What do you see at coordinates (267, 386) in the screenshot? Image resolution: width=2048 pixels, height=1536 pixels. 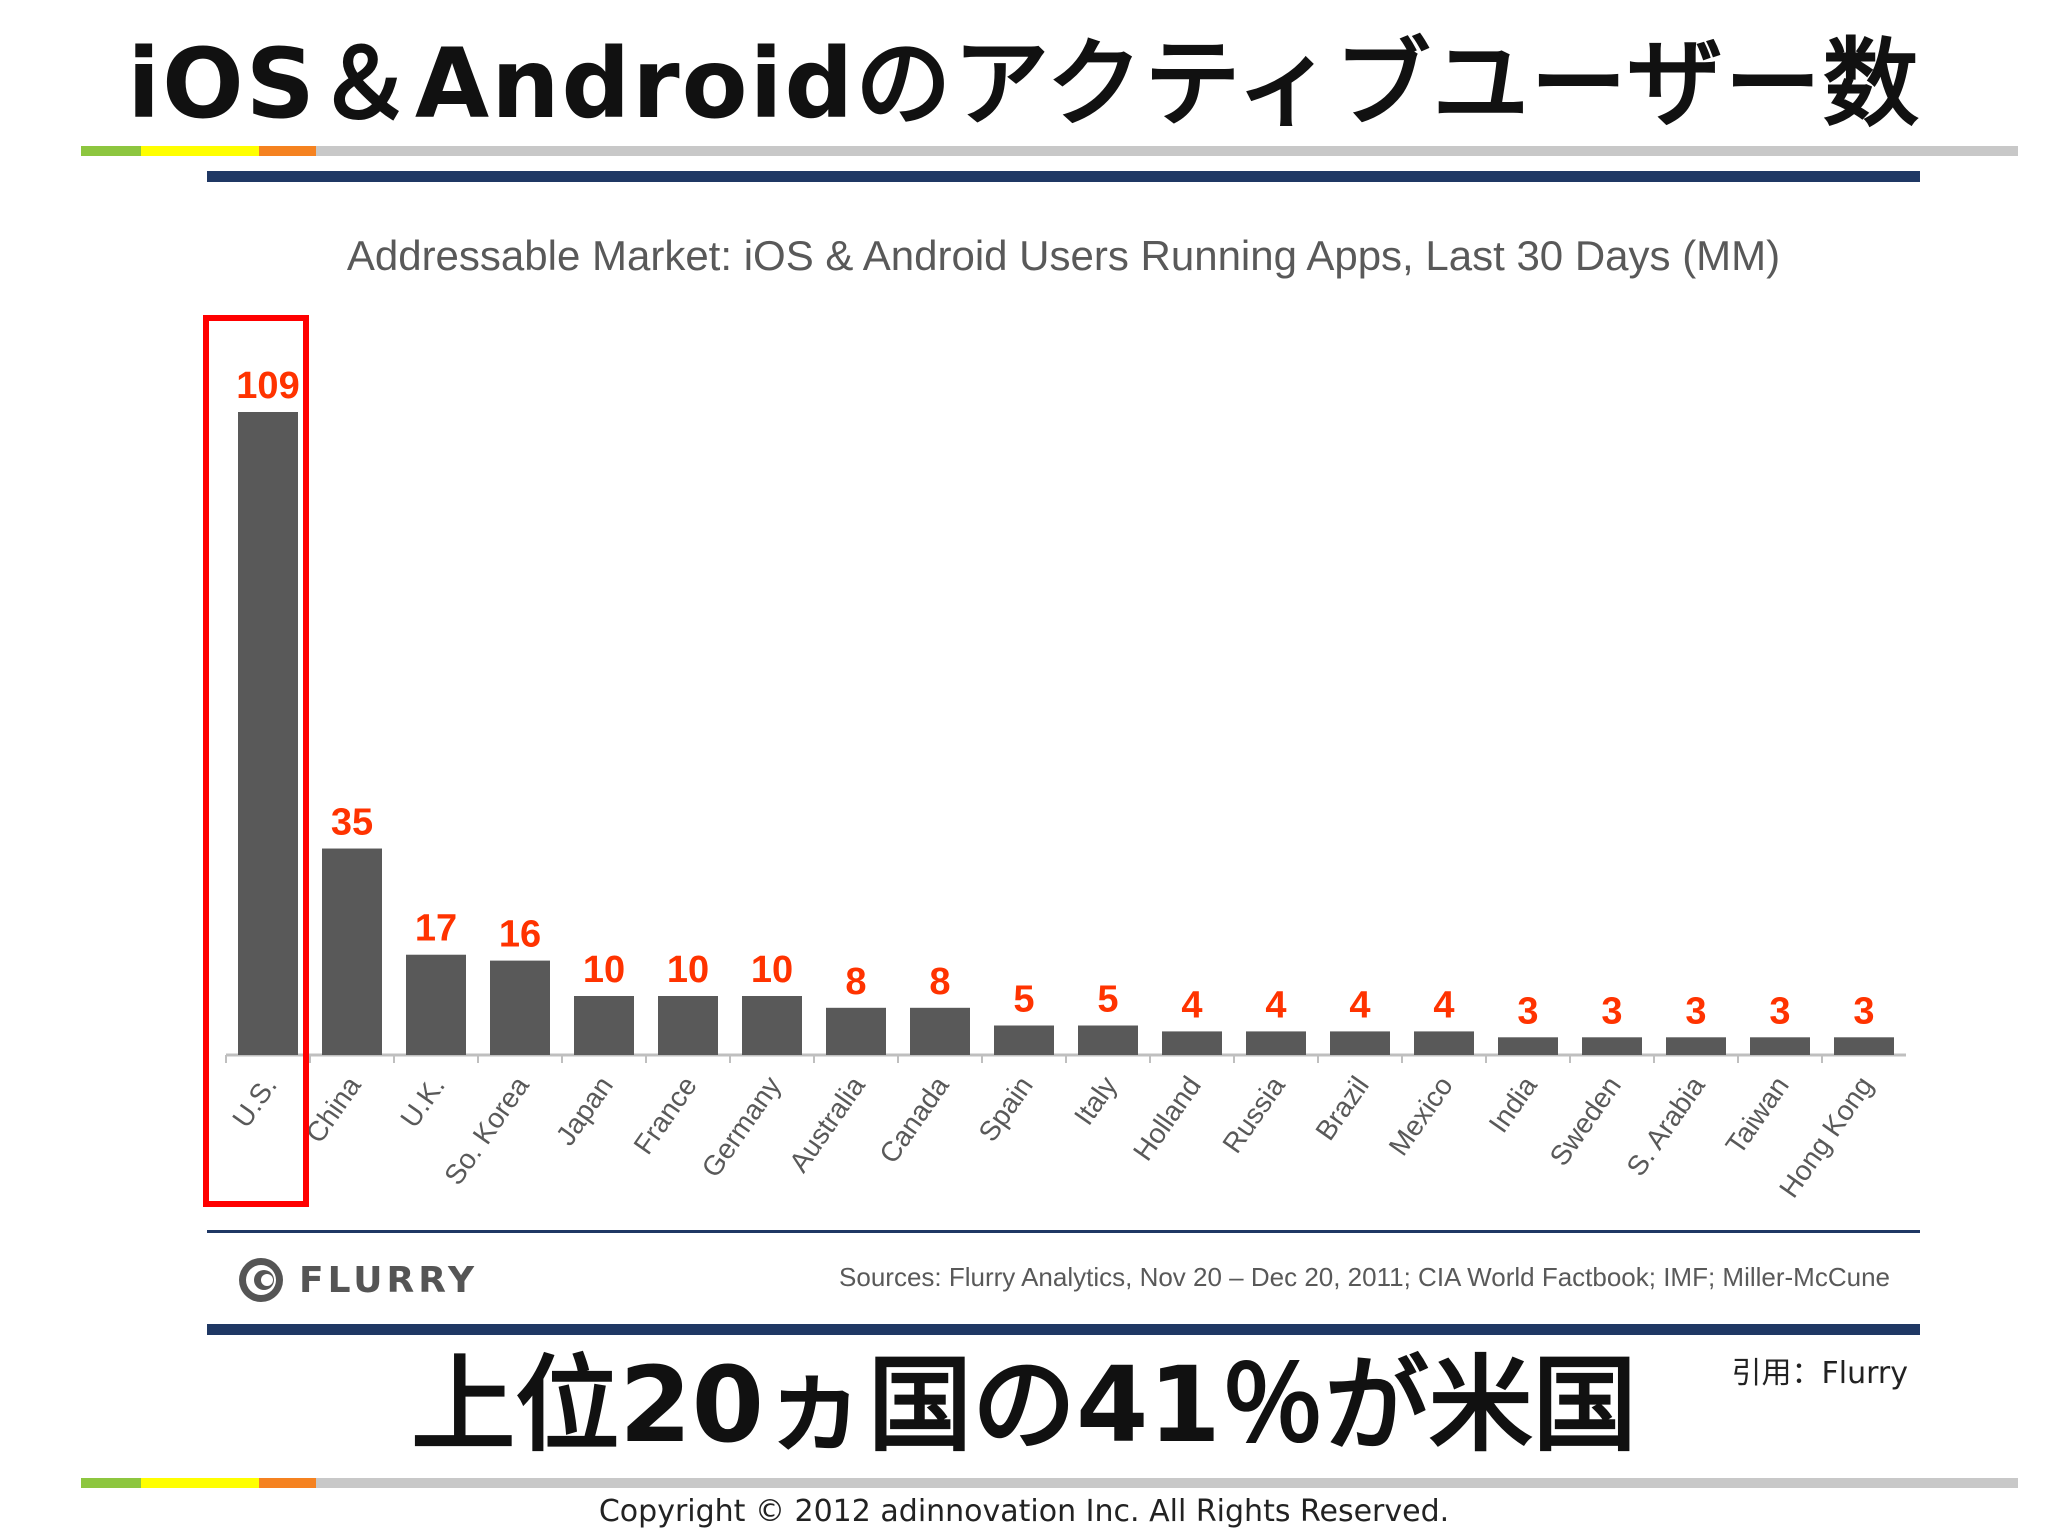 I see `data-label: 109` at bounding box center [267, 386].